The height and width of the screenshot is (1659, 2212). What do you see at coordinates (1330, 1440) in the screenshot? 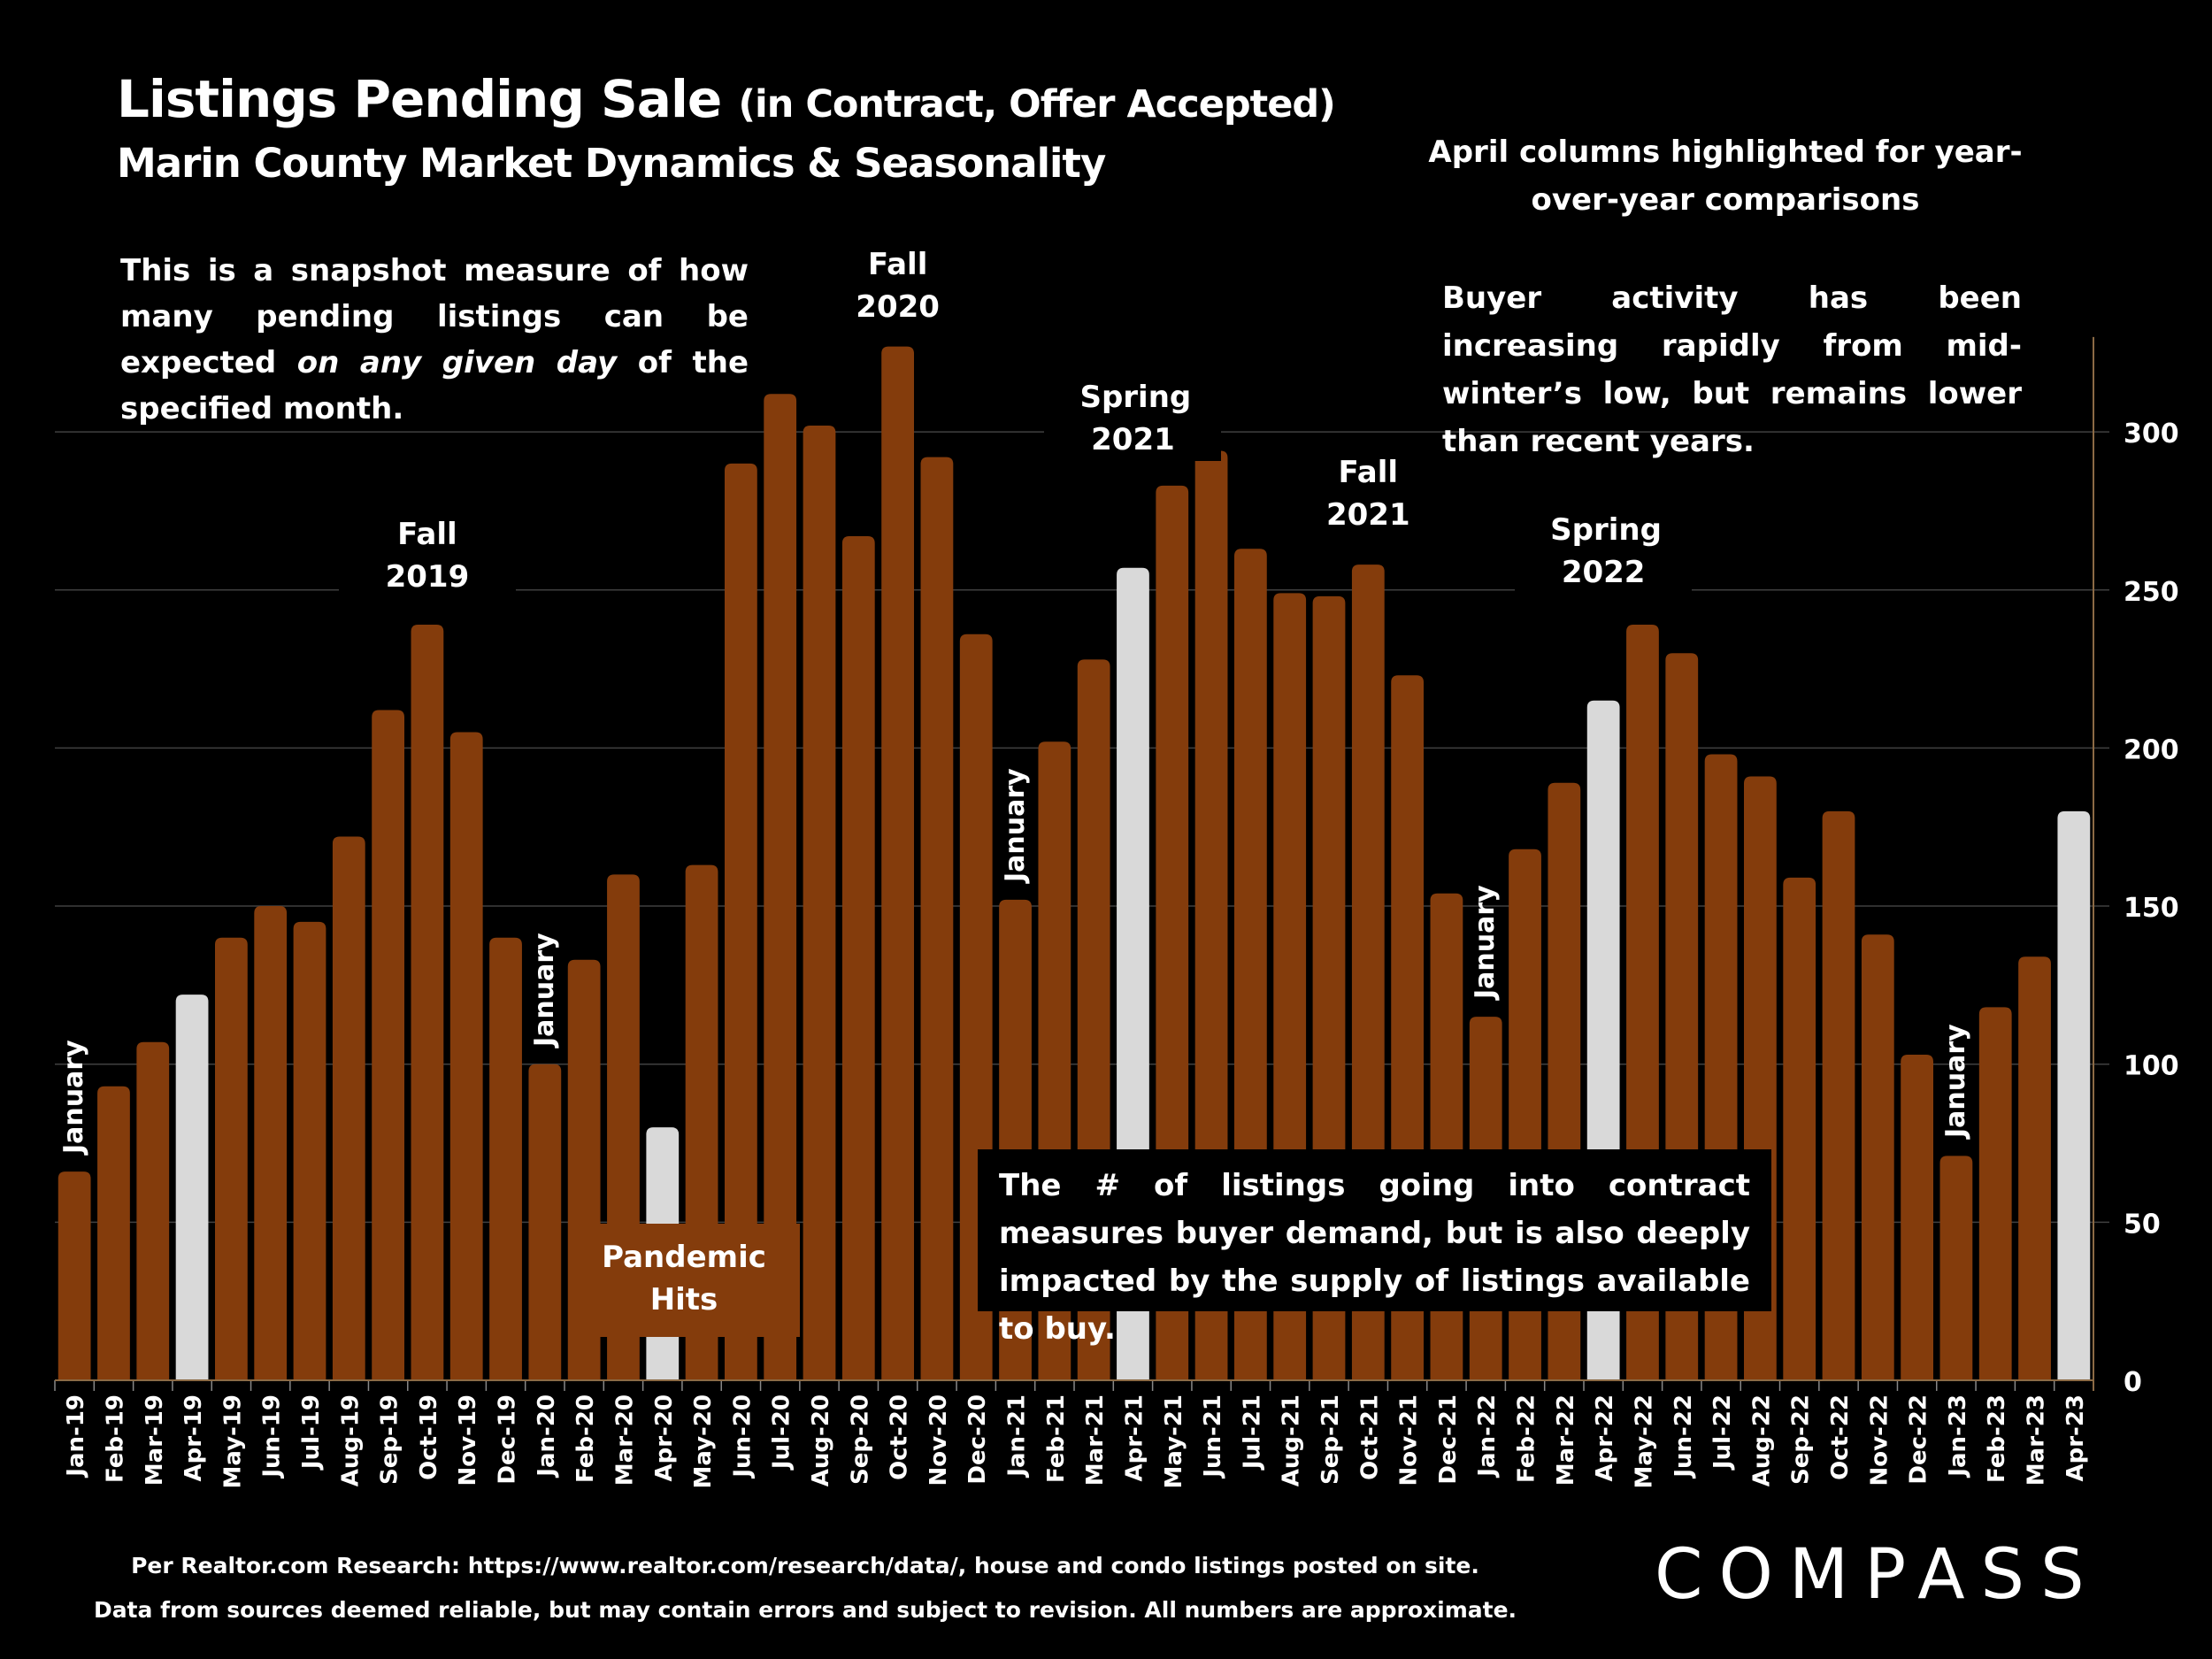
I see `x-tick-label: Sep-21` at bounding box center [1330, 1440].